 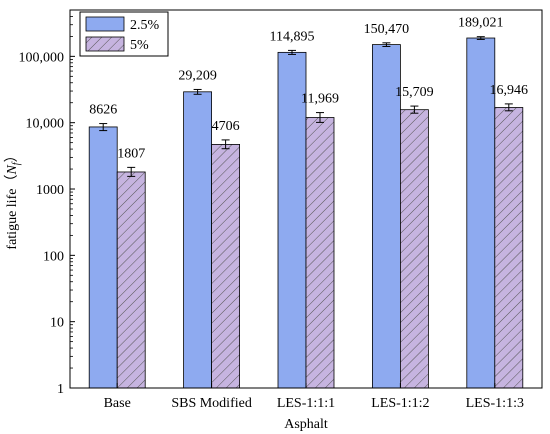 What do you see at coordinates (45, 124) in the screenshot?
I see `y-tick-label: 10,000` at bounding box center [45, 124].